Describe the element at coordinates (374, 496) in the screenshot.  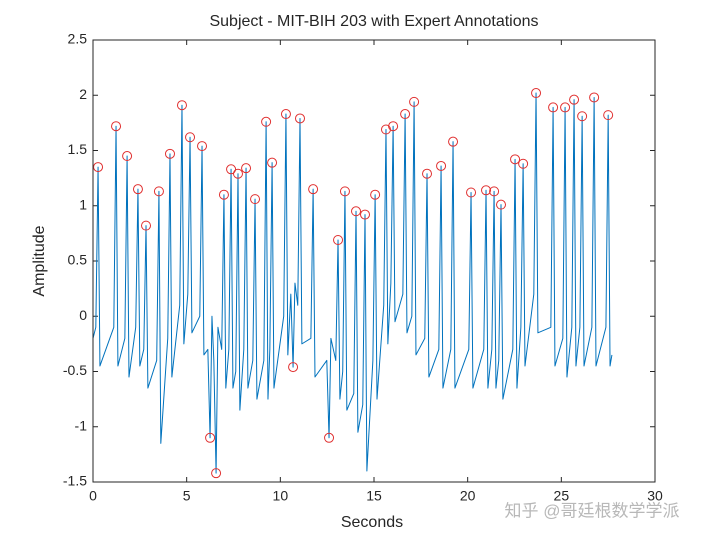
I see `x-tick-label: 15` at that location.